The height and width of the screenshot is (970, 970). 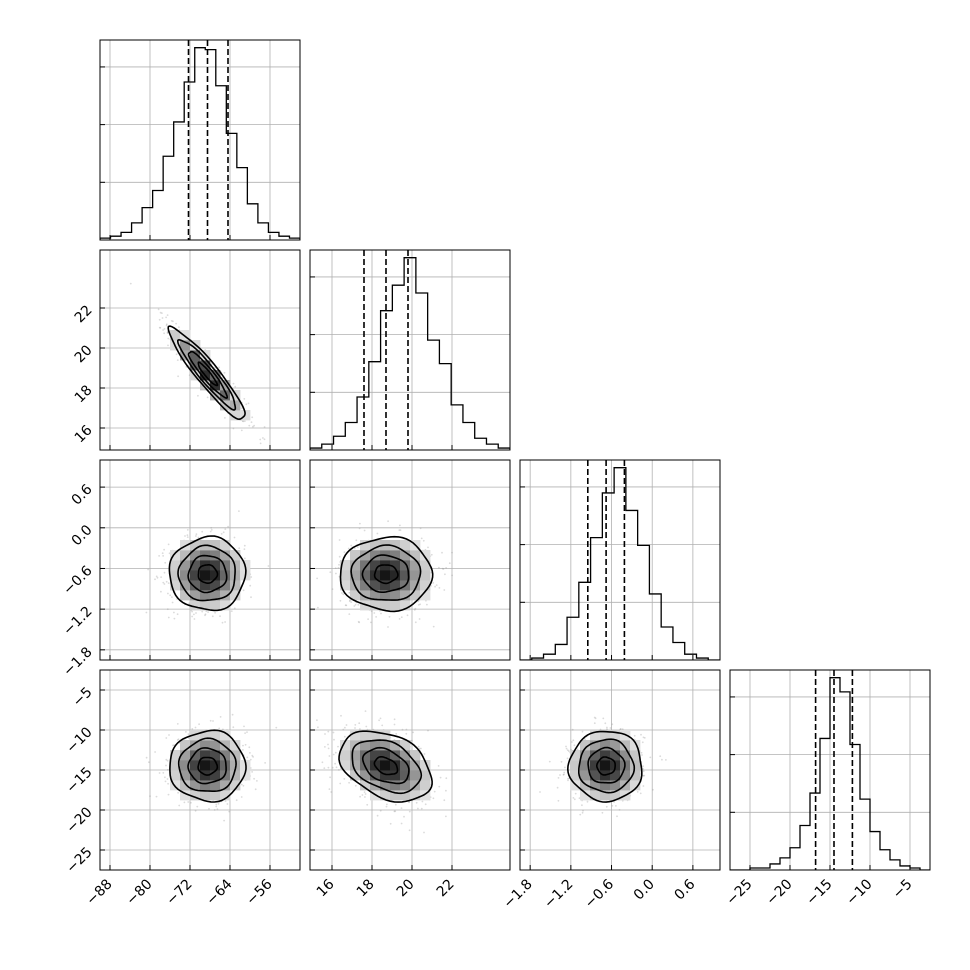 I want to click on panel-3-1: 16 18 20 22, so click(x=410, y=784).